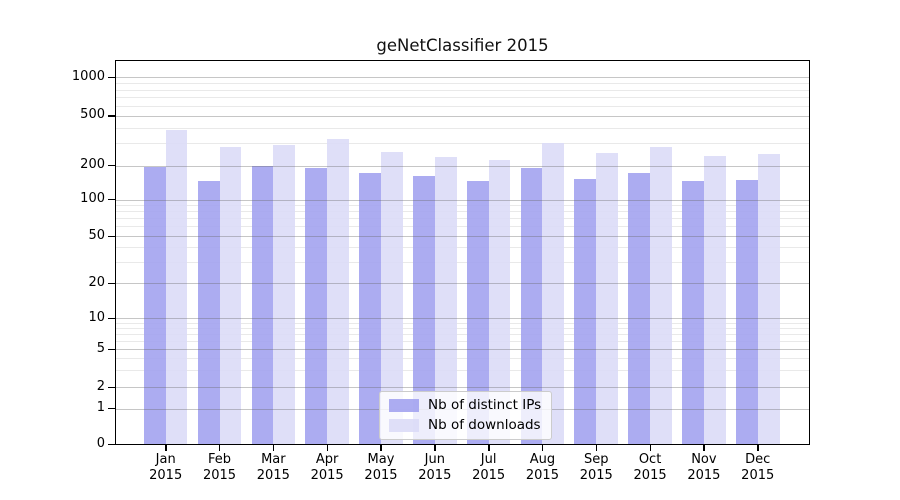 This screenshot has width=900, height=500. Describe the element at coordinates (434, 459) in the screenshot. I see `x-tick-label-month: Jun` at that location.